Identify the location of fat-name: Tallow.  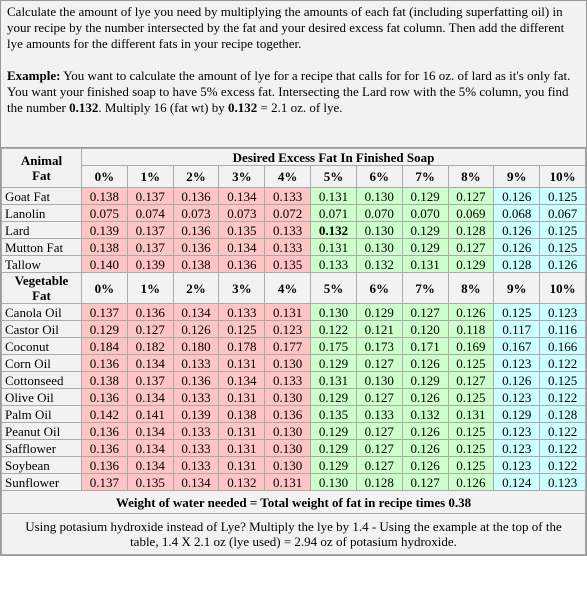
(41, 264).